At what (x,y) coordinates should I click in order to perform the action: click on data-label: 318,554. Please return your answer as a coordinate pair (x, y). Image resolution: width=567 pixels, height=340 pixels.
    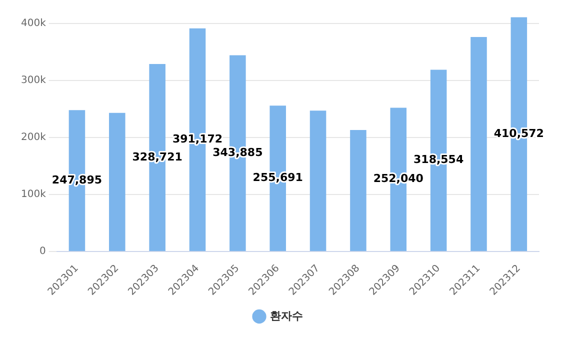
    Looking at the image, I should click on (439, 159).